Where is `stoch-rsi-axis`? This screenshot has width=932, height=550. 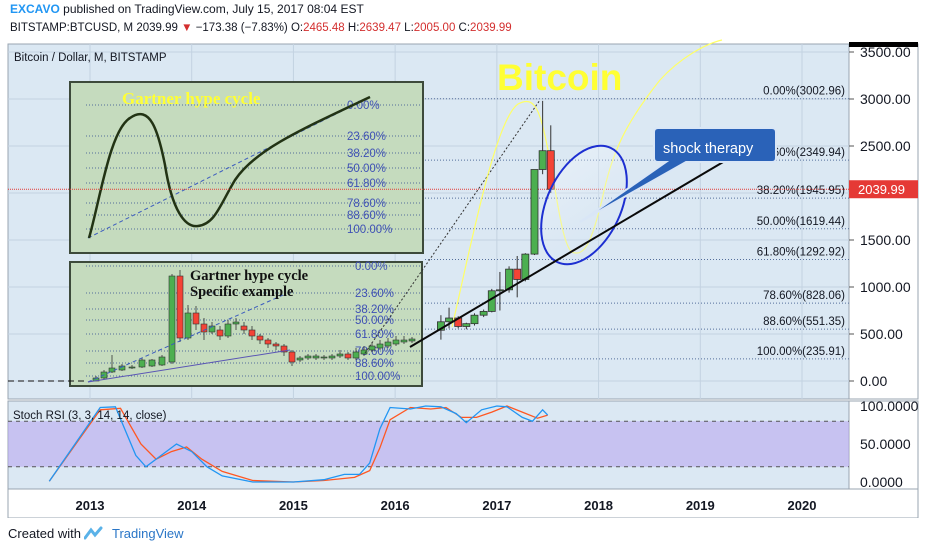
stoch-rsi-axis is located at coordinates (883, 445).